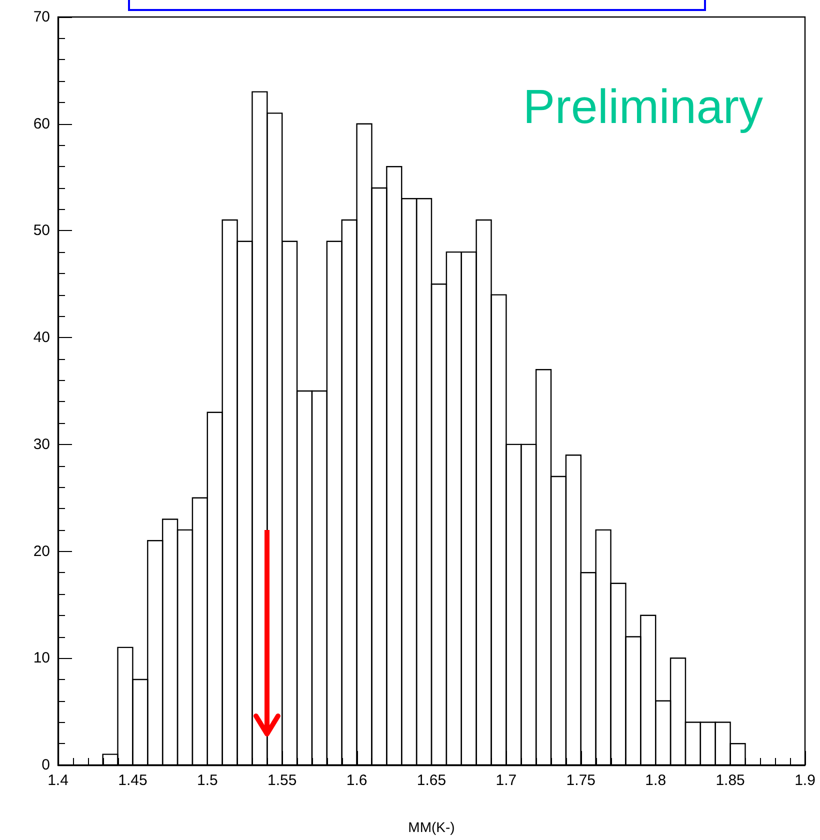 The width and height of the screenshot is (820, 840). What do you see at coordinates (282, 780) in the screenshot?
I see `x-tick-label: 1.55` at bounding box center [282, 780].